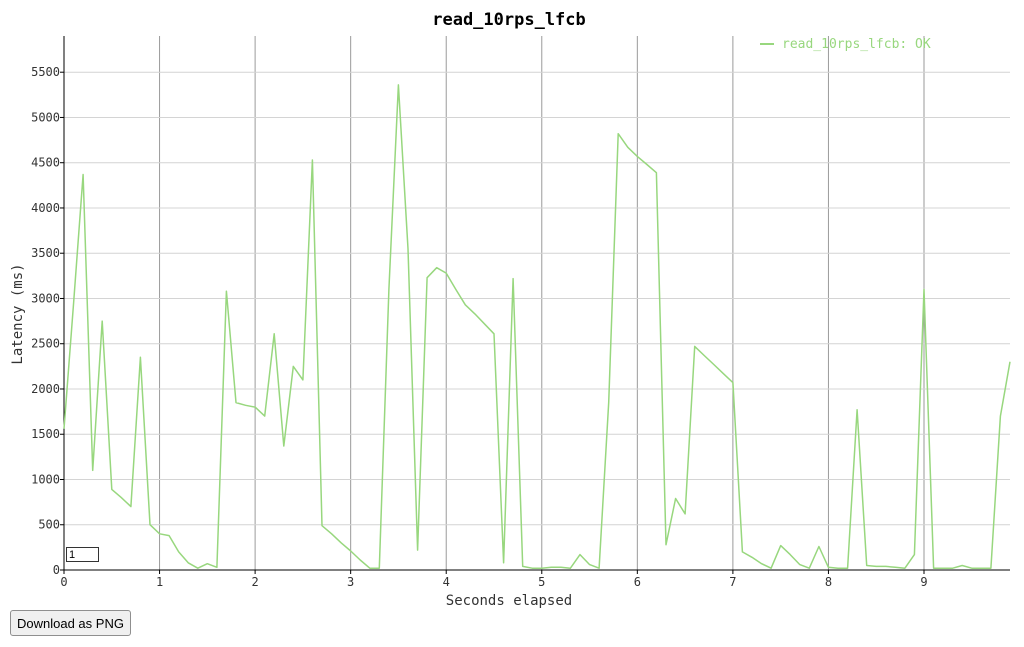  Describe the element at coordinates (82, 554) in the screenshot. I see `smoothing-input` at that location.